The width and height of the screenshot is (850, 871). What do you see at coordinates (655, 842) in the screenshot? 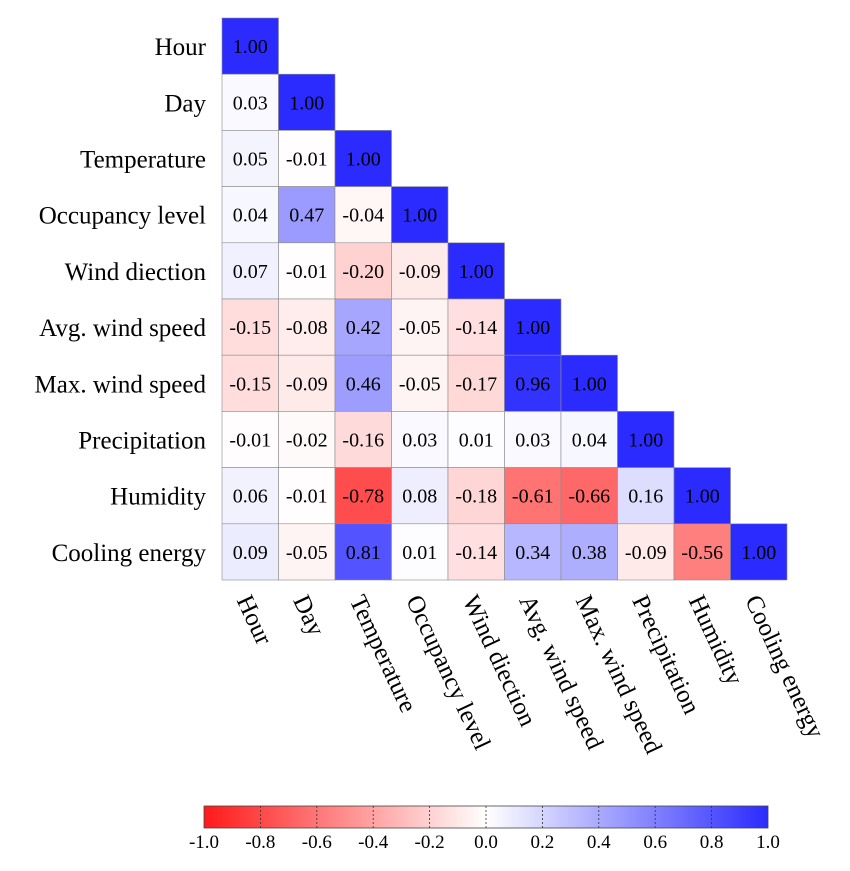
I see `colorbar-tick-label: 0.6` at bounding box center [655, 842].